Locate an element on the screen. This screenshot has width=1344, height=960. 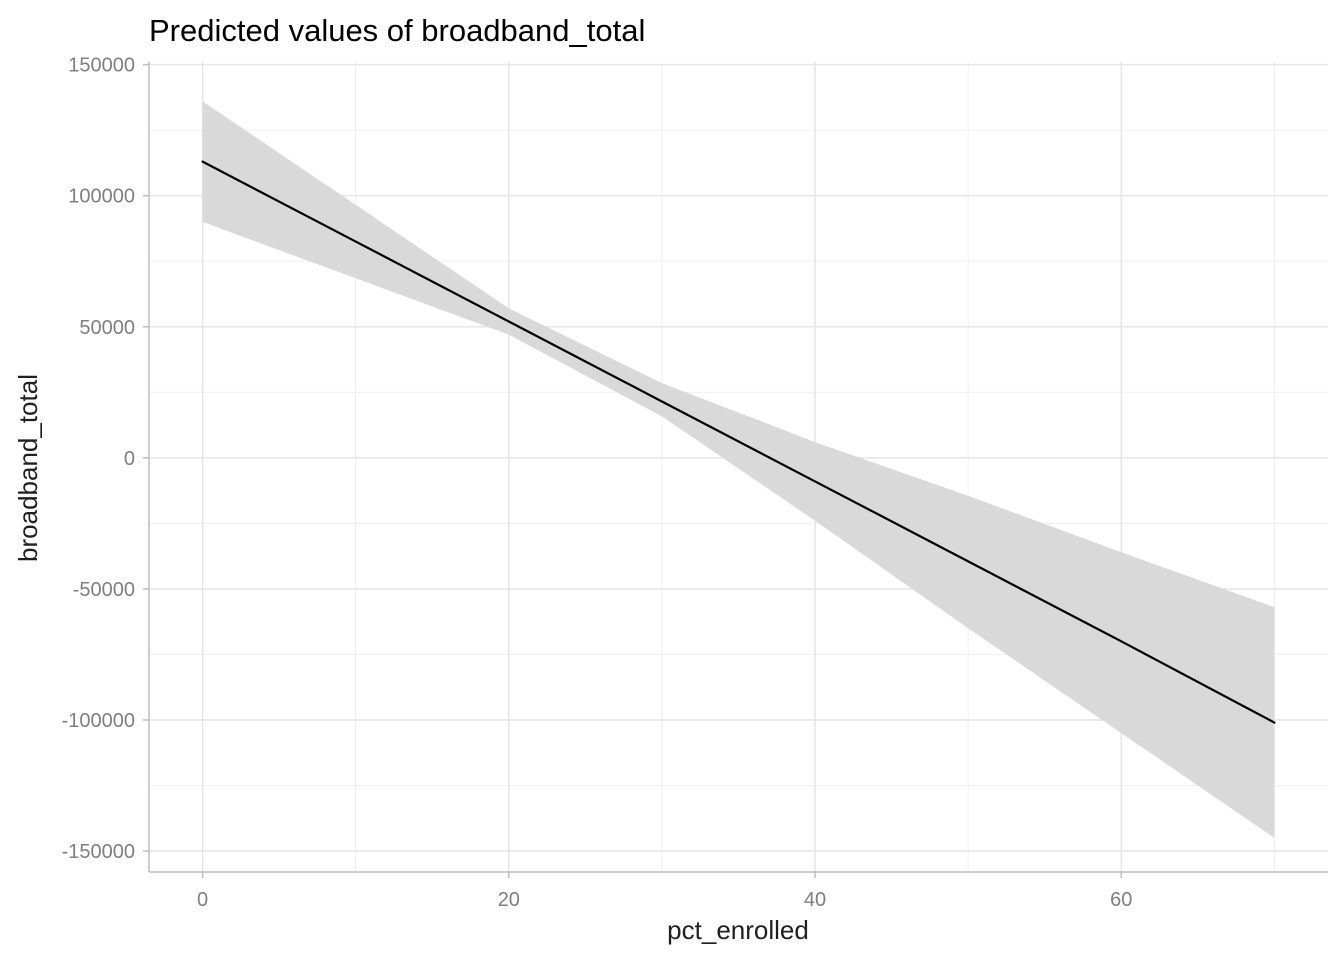
x-axis-ticks: 0 20 40 60 is located at coordinates (664, 891).